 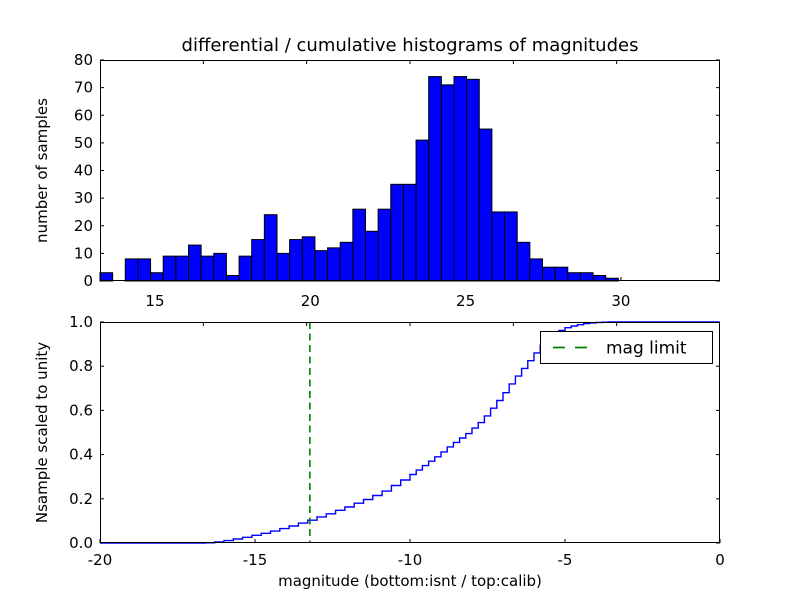 What do you see at coordinates (83, 226) in the screenshot?
I see `y-tick-label: 20` at bounding box center [83, 226].